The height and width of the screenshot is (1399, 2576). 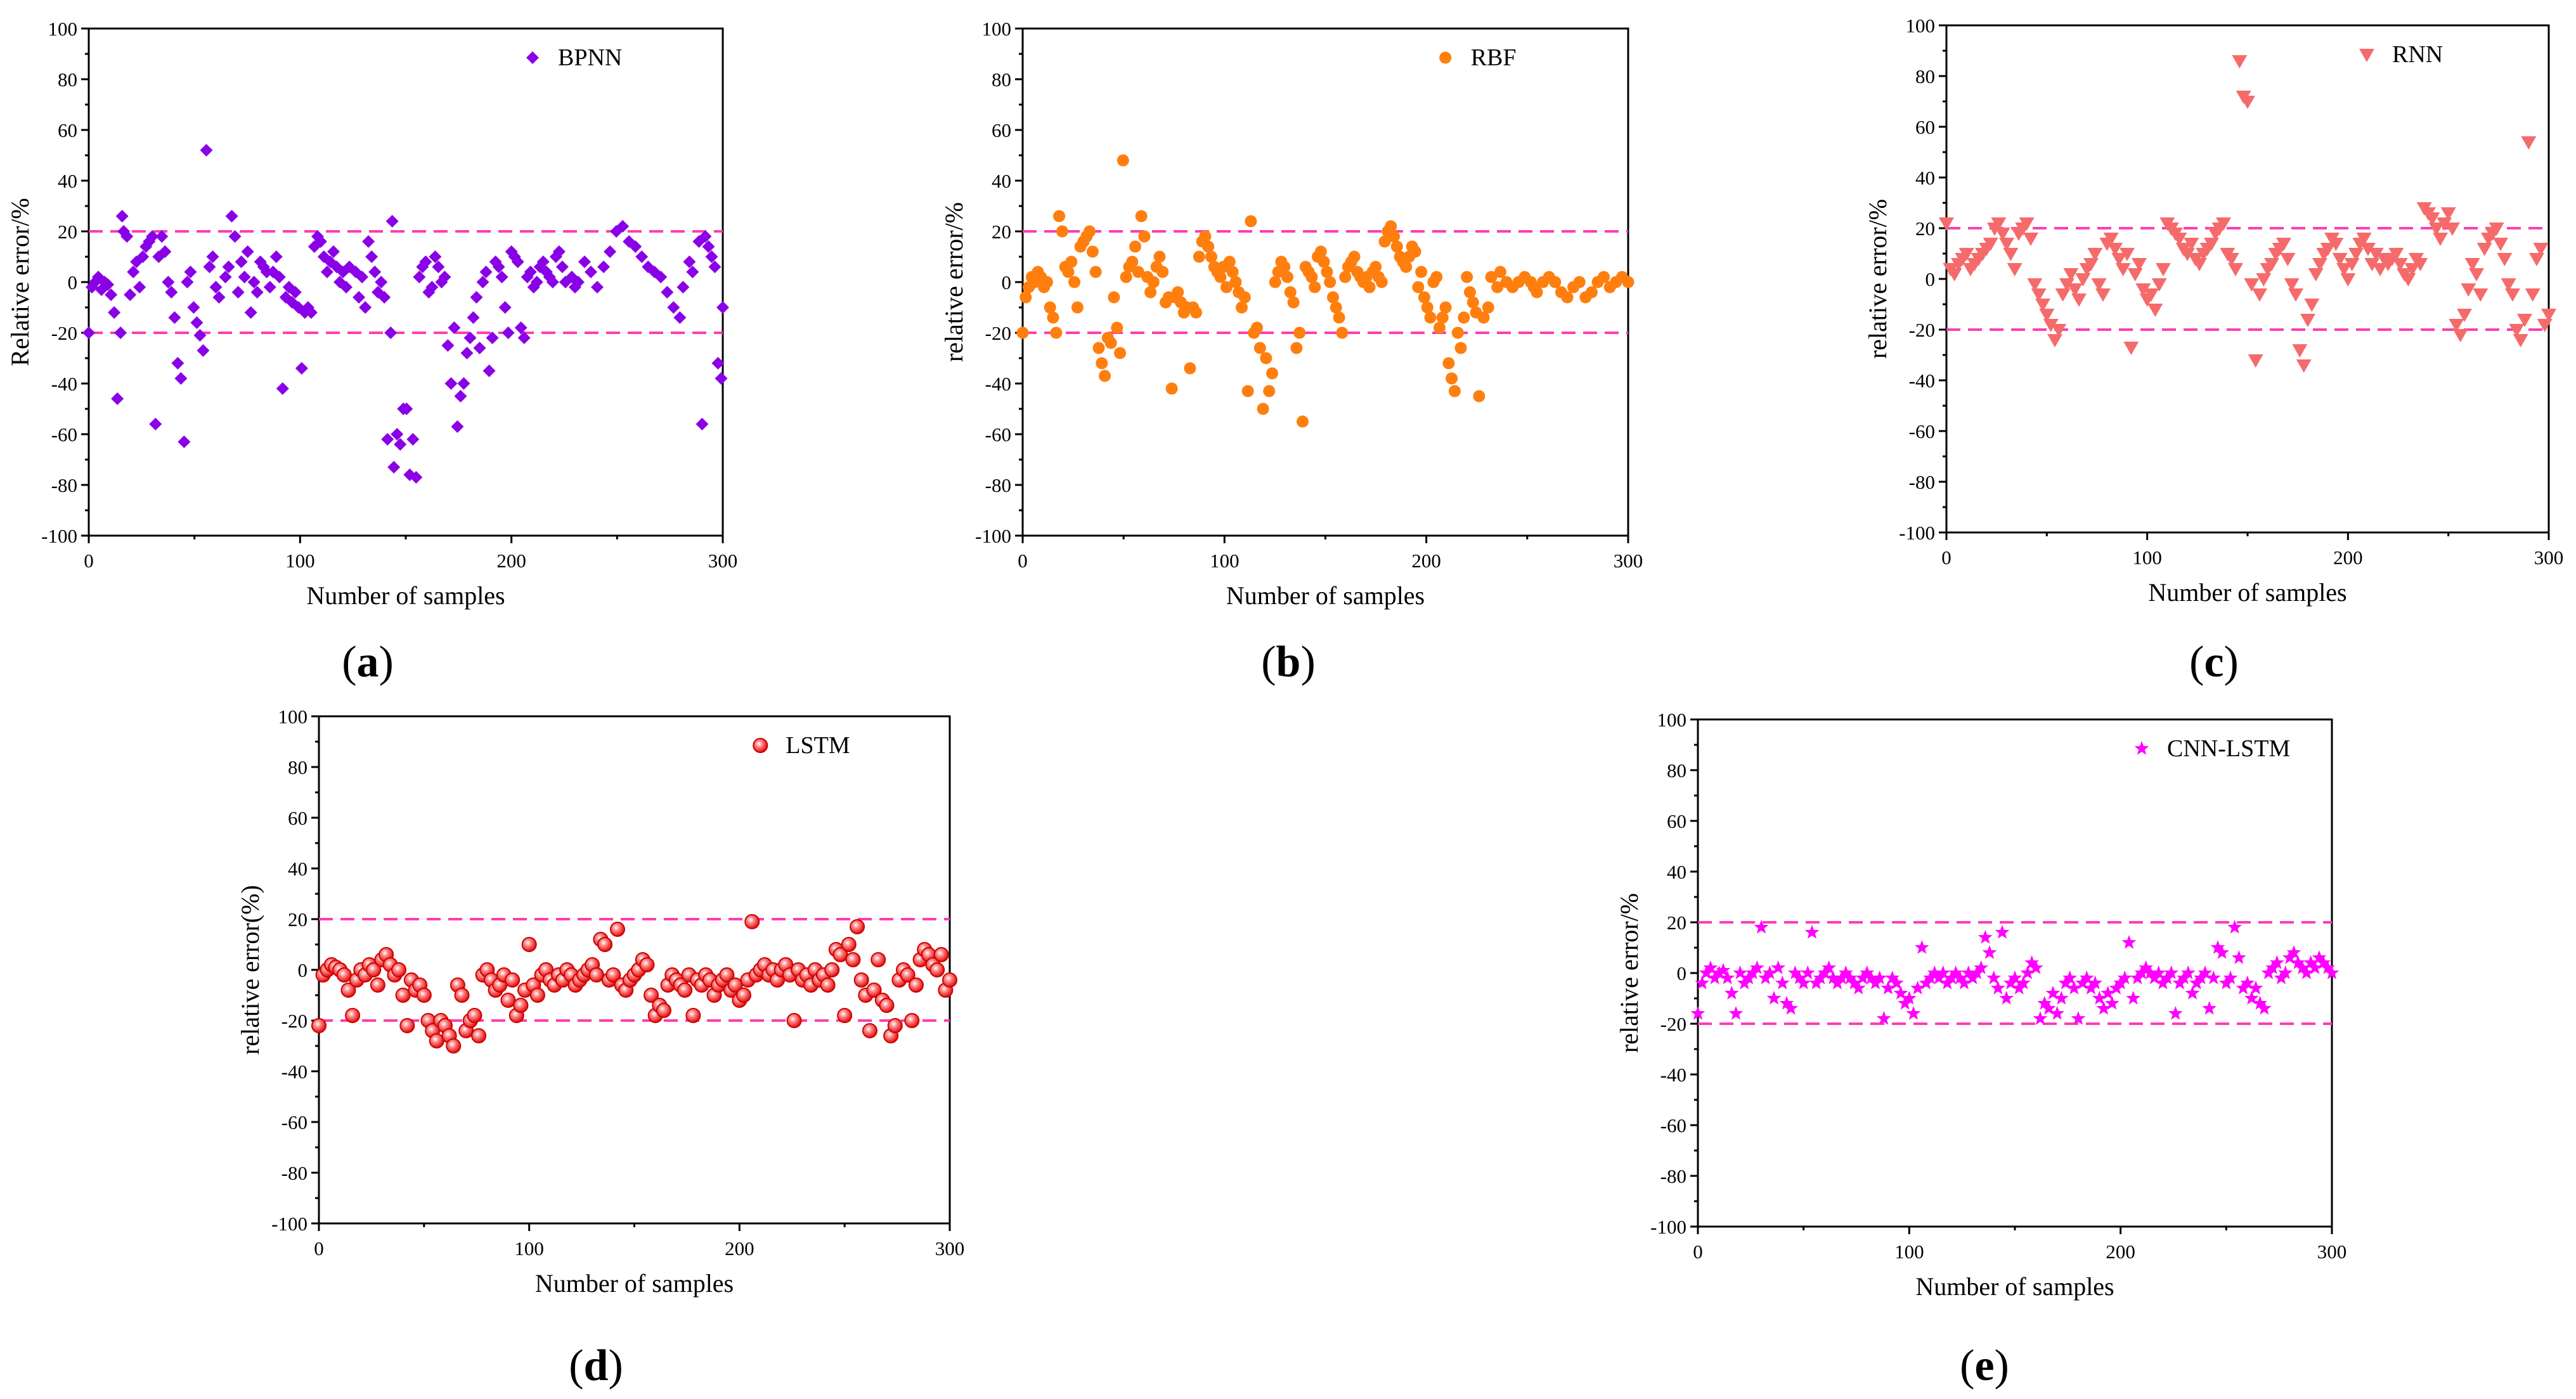 What do you see at coordinates (289, 1224) in the screenshot?
I see `y-tick-label: -100` at bounding box center [289, 1224].